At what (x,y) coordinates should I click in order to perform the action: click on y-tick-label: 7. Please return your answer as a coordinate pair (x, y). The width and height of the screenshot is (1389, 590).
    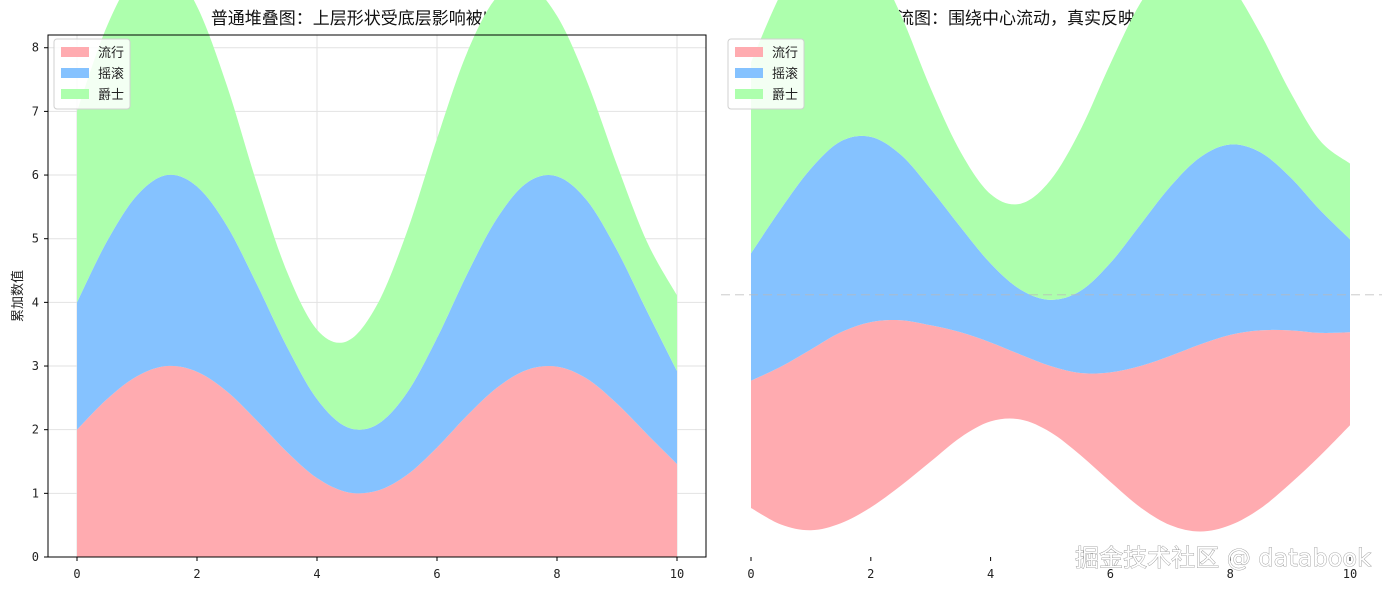
    Looking at the image, I should click on (35, 111).